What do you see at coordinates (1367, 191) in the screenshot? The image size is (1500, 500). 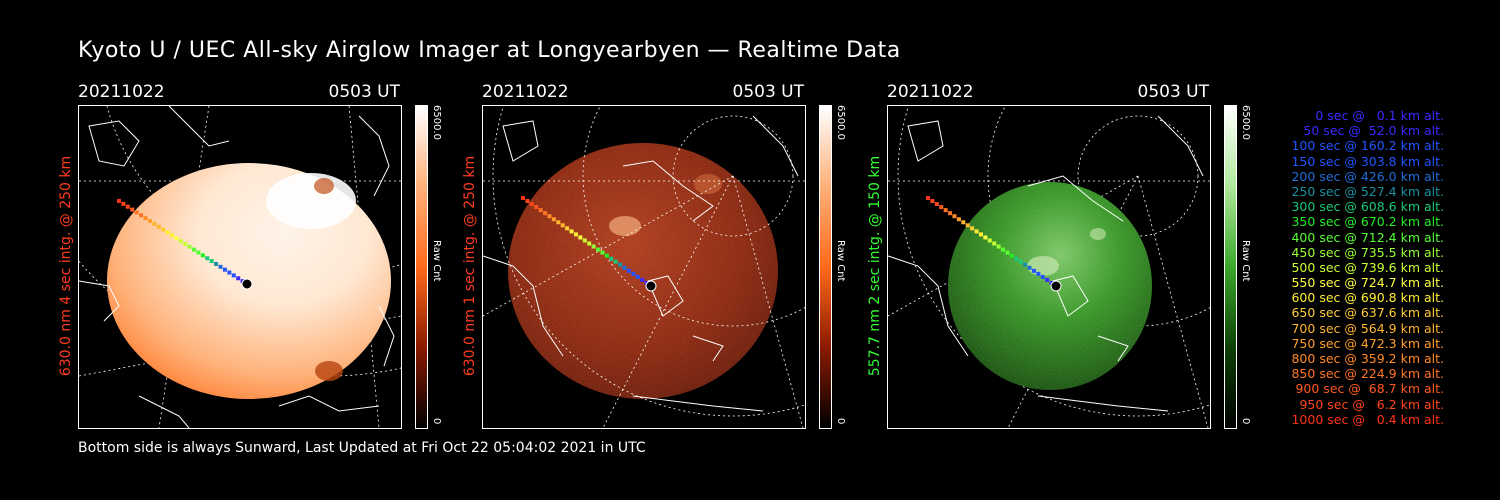 I see `legend-row: 250 sec @ 527.4 km alt.` at bounding box center [1367, 191].